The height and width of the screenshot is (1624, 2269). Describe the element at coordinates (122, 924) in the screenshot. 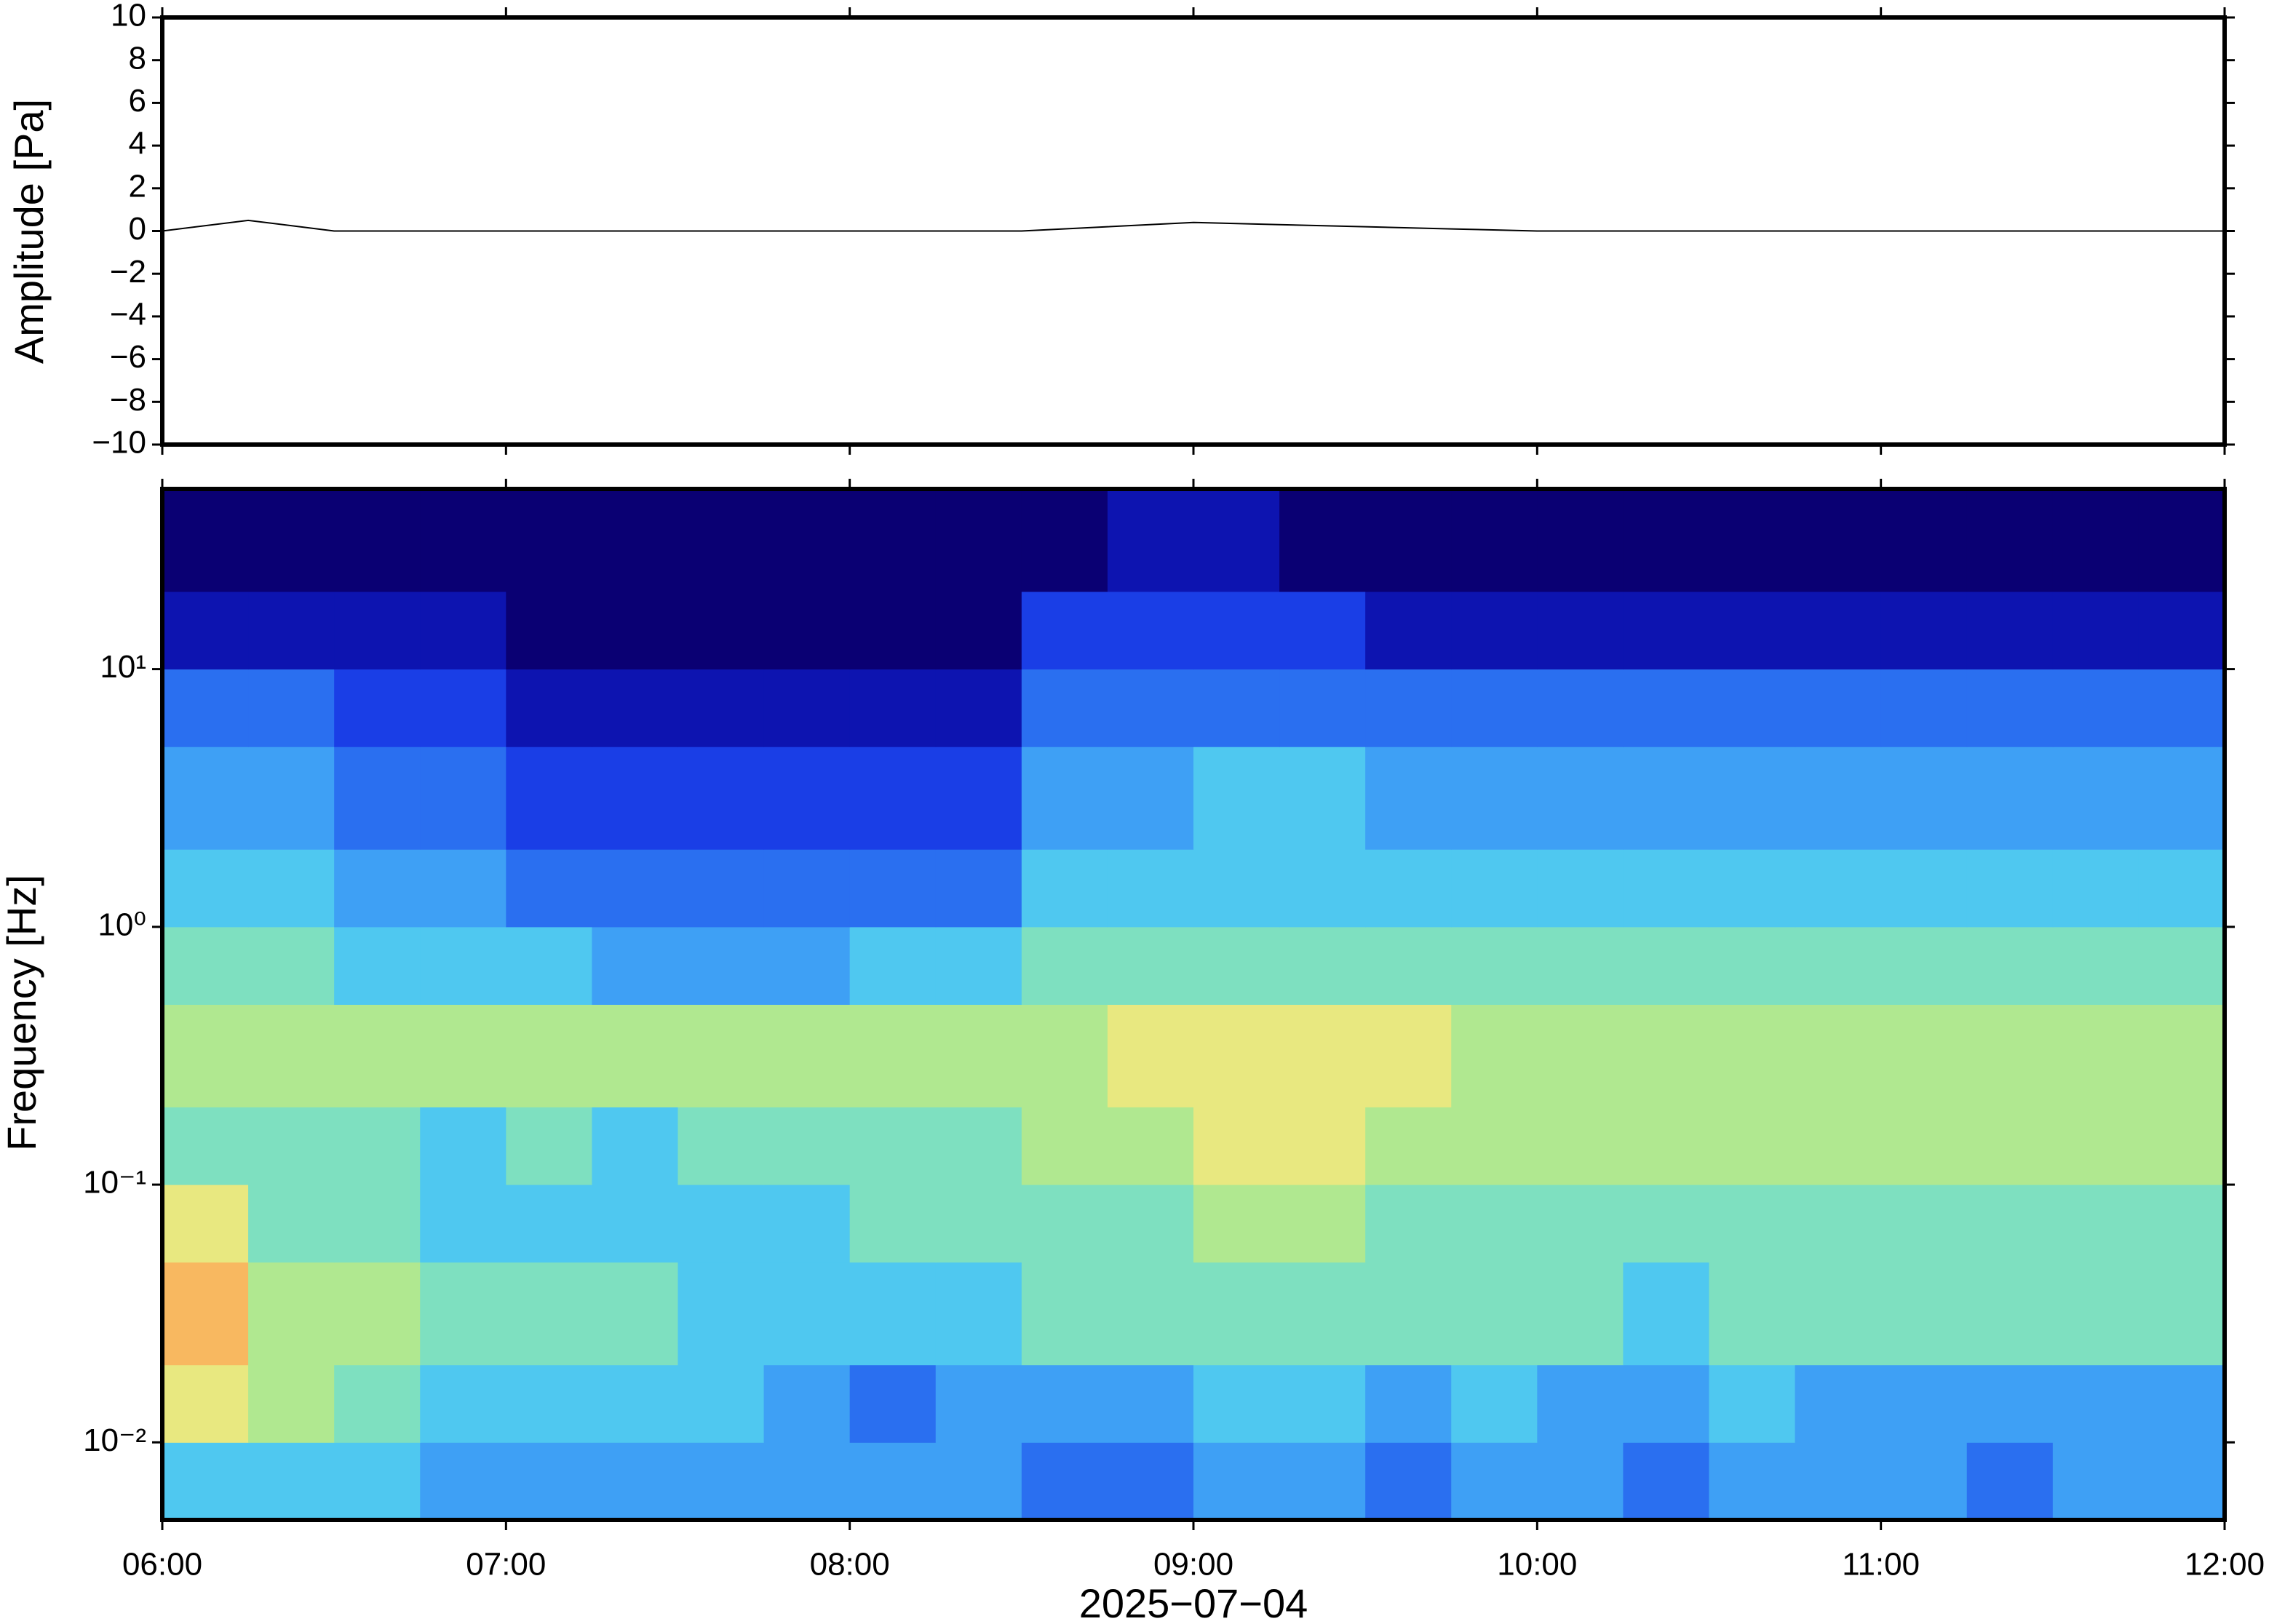

I see `y-tick-label: 10⁰` at that location.